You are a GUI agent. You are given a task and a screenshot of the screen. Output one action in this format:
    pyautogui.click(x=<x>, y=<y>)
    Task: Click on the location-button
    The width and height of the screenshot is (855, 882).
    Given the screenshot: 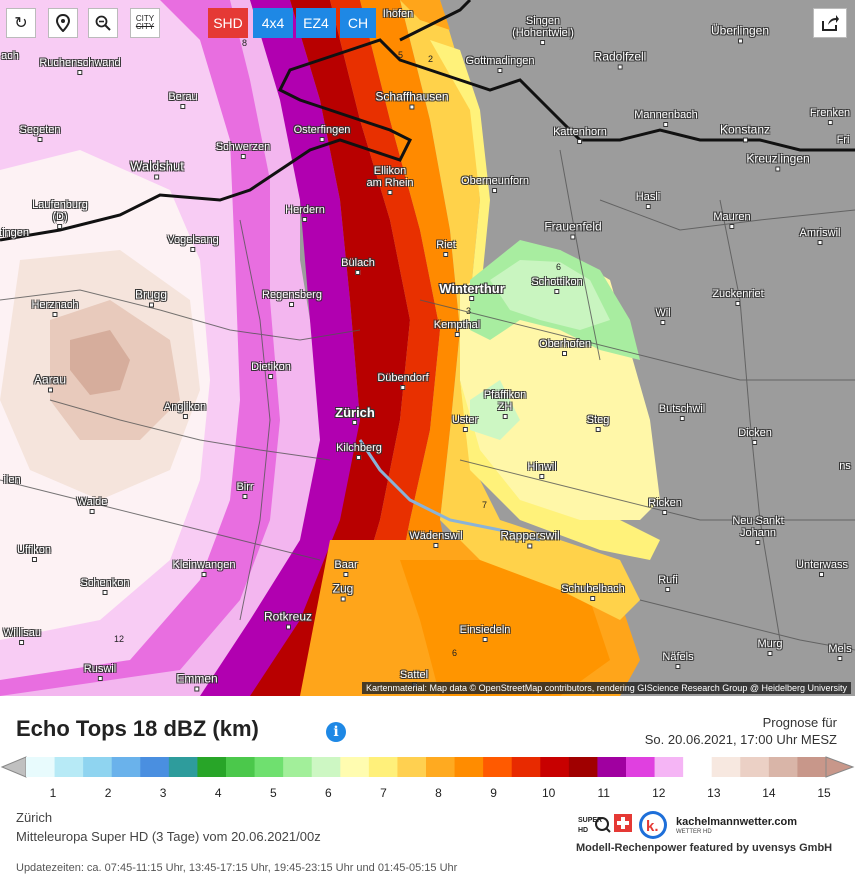 What is the action you would take?
    pyautogui.click(x=63, y=23)
    